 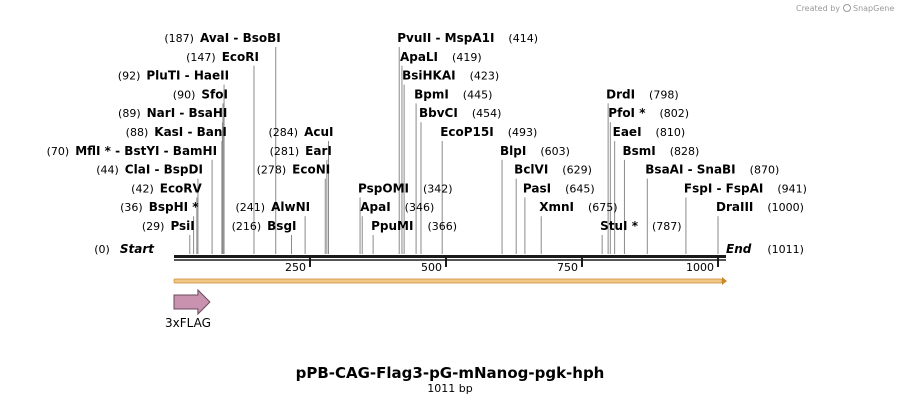 What do you see at coordinates (467, 57) in the screenshot?
I see `site-apali-position: (419)` at bounding box center [467, 57].